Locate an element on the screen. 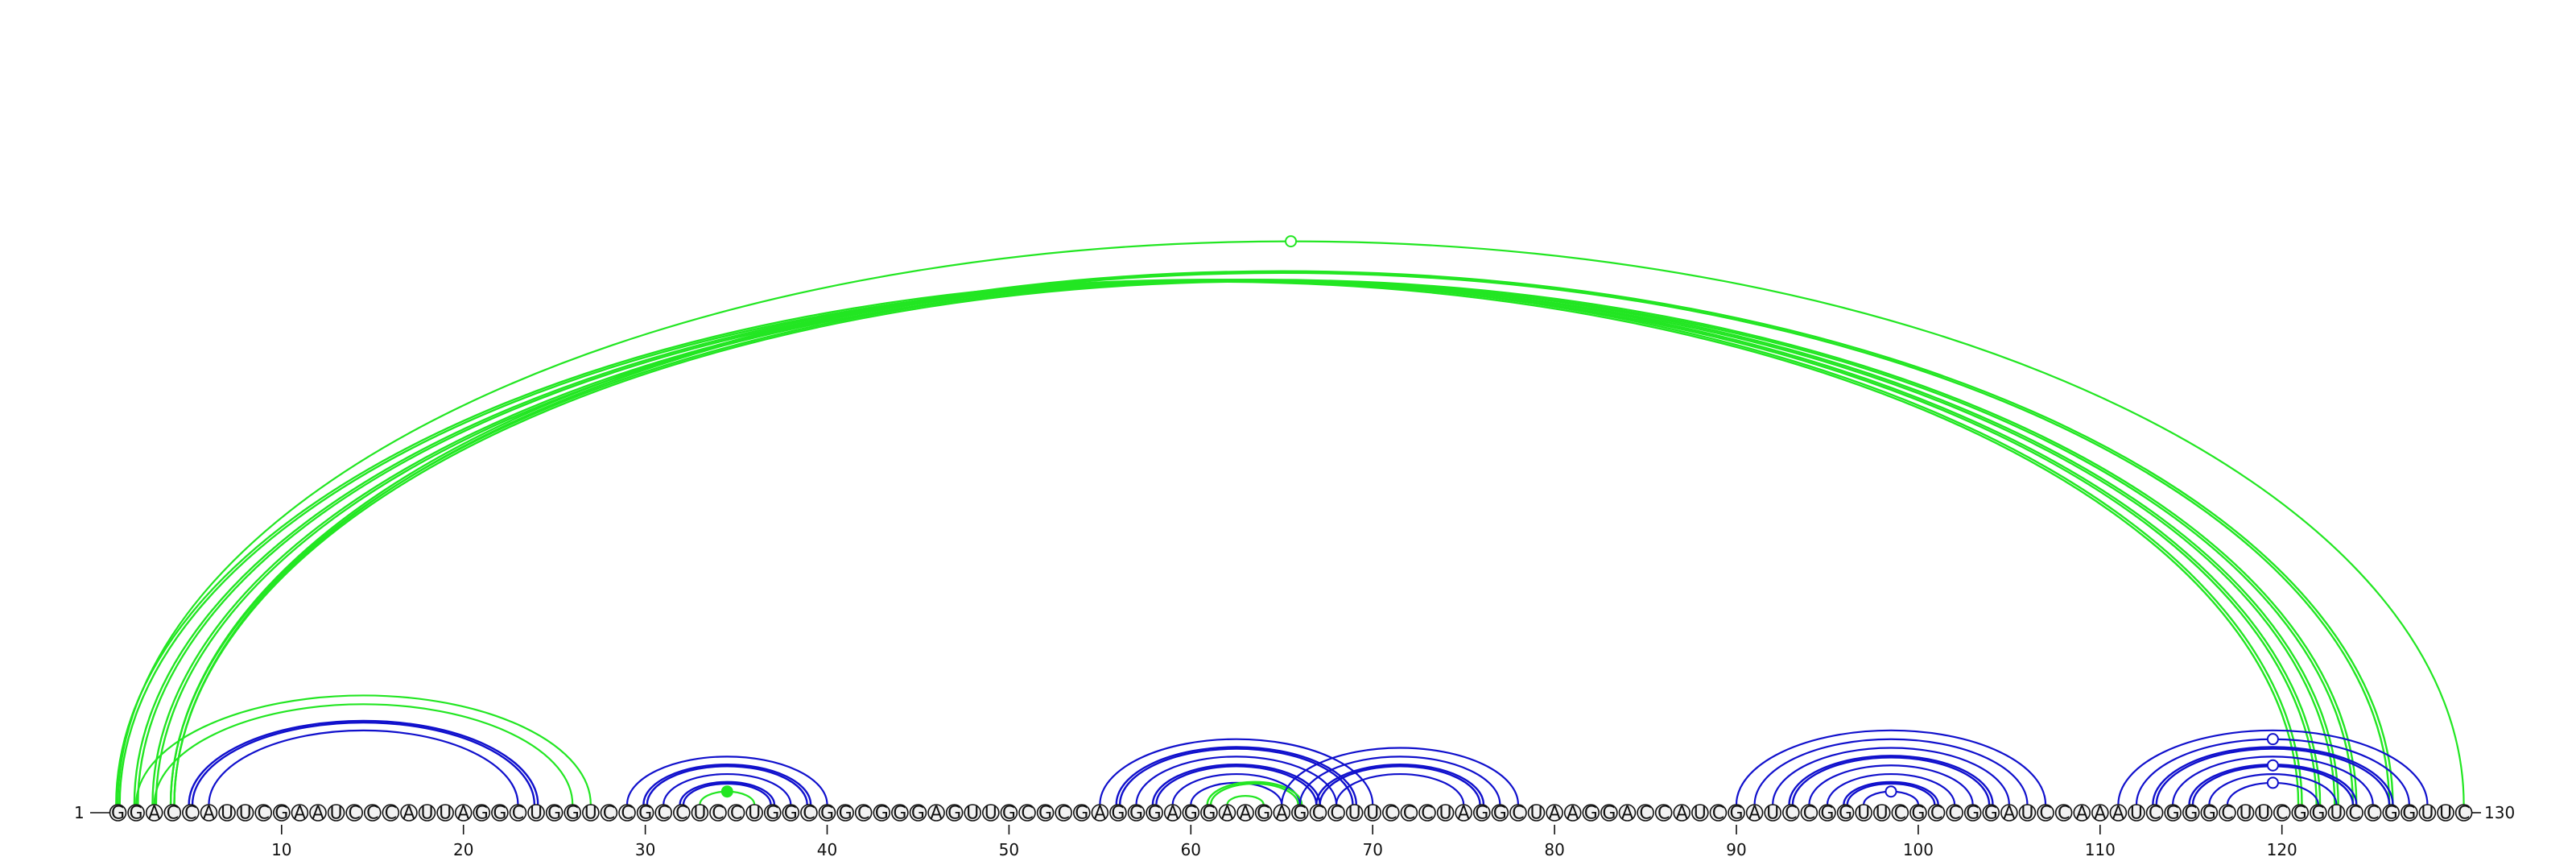  tick-label: 110 is located at coordinates (2100, 849).